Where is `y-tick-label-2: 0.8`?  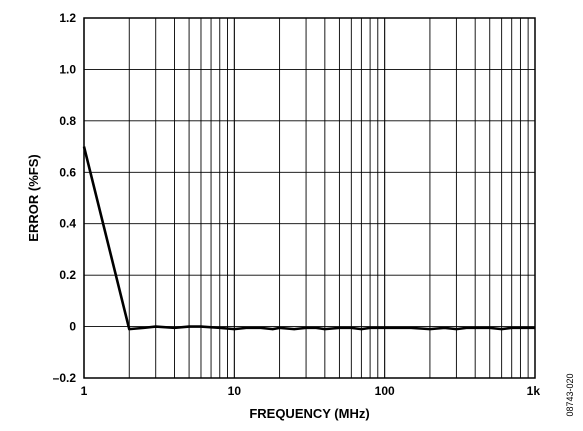
y-tick-label-2: 0.8 is located at coordinates (67, 121).